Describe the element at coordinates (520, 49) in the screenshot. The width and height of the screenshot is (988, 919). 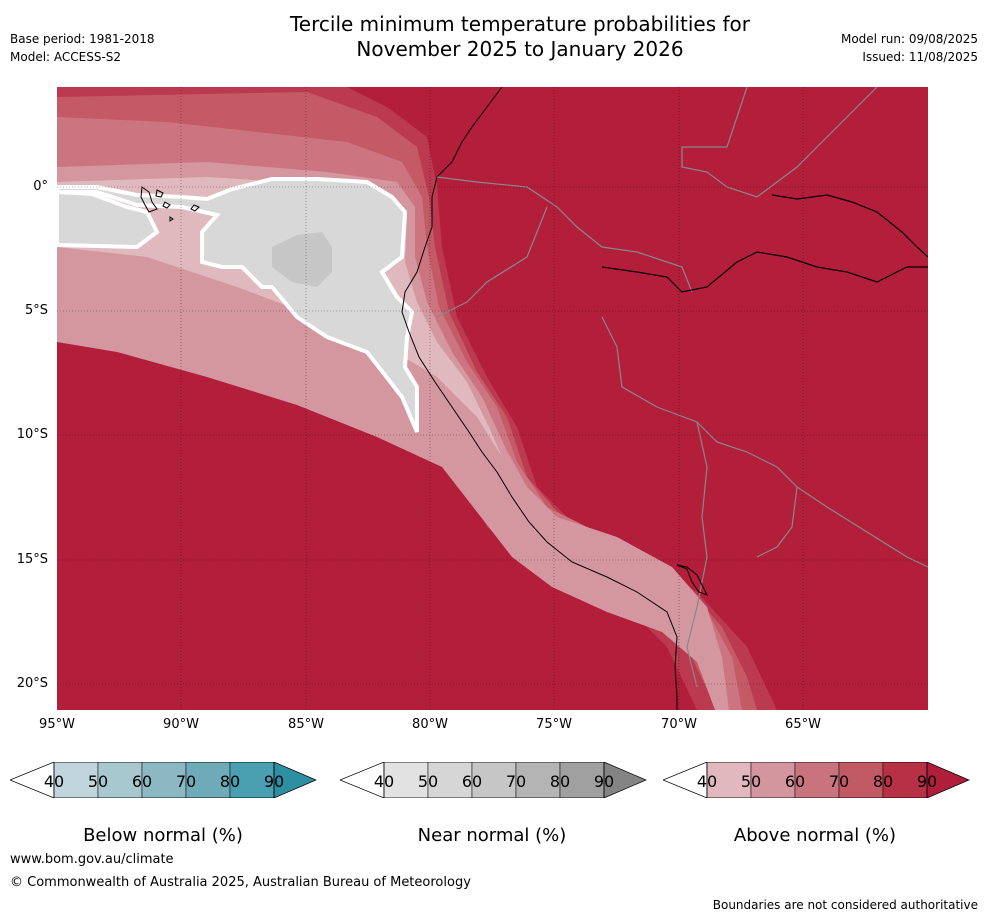
I see `title-line-2: November 2025 to January 2026` at that location.